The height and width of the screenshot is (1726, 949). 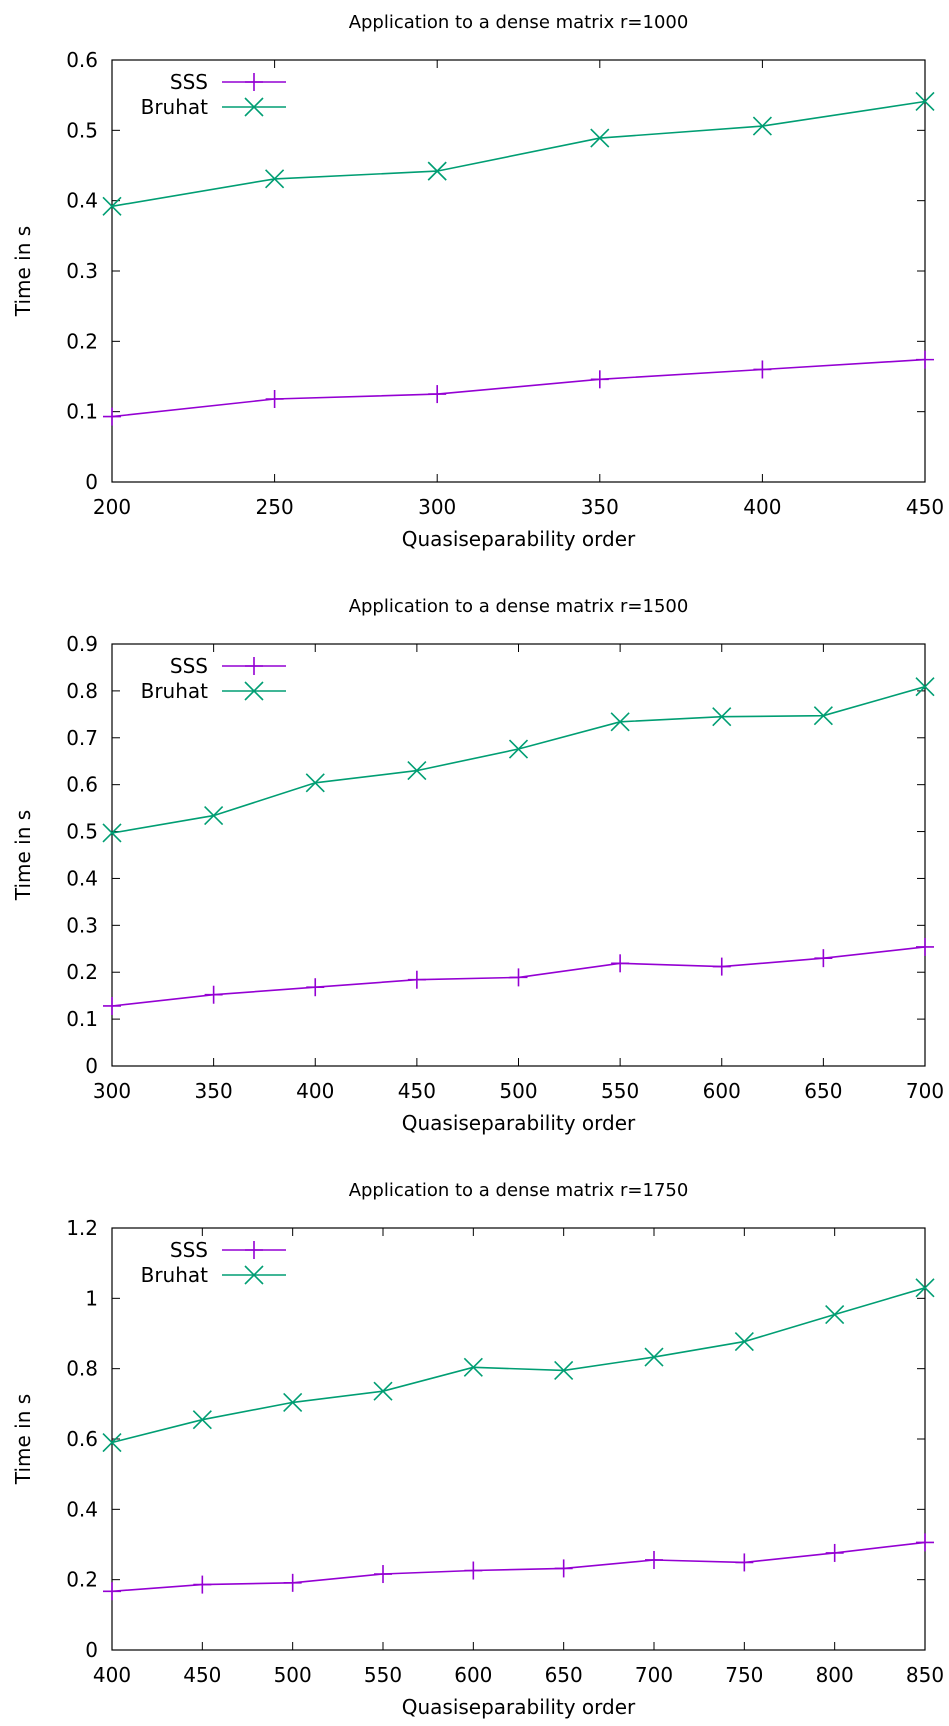 I want to click on x-tick-label: 850, so click(x=925, y=1675).